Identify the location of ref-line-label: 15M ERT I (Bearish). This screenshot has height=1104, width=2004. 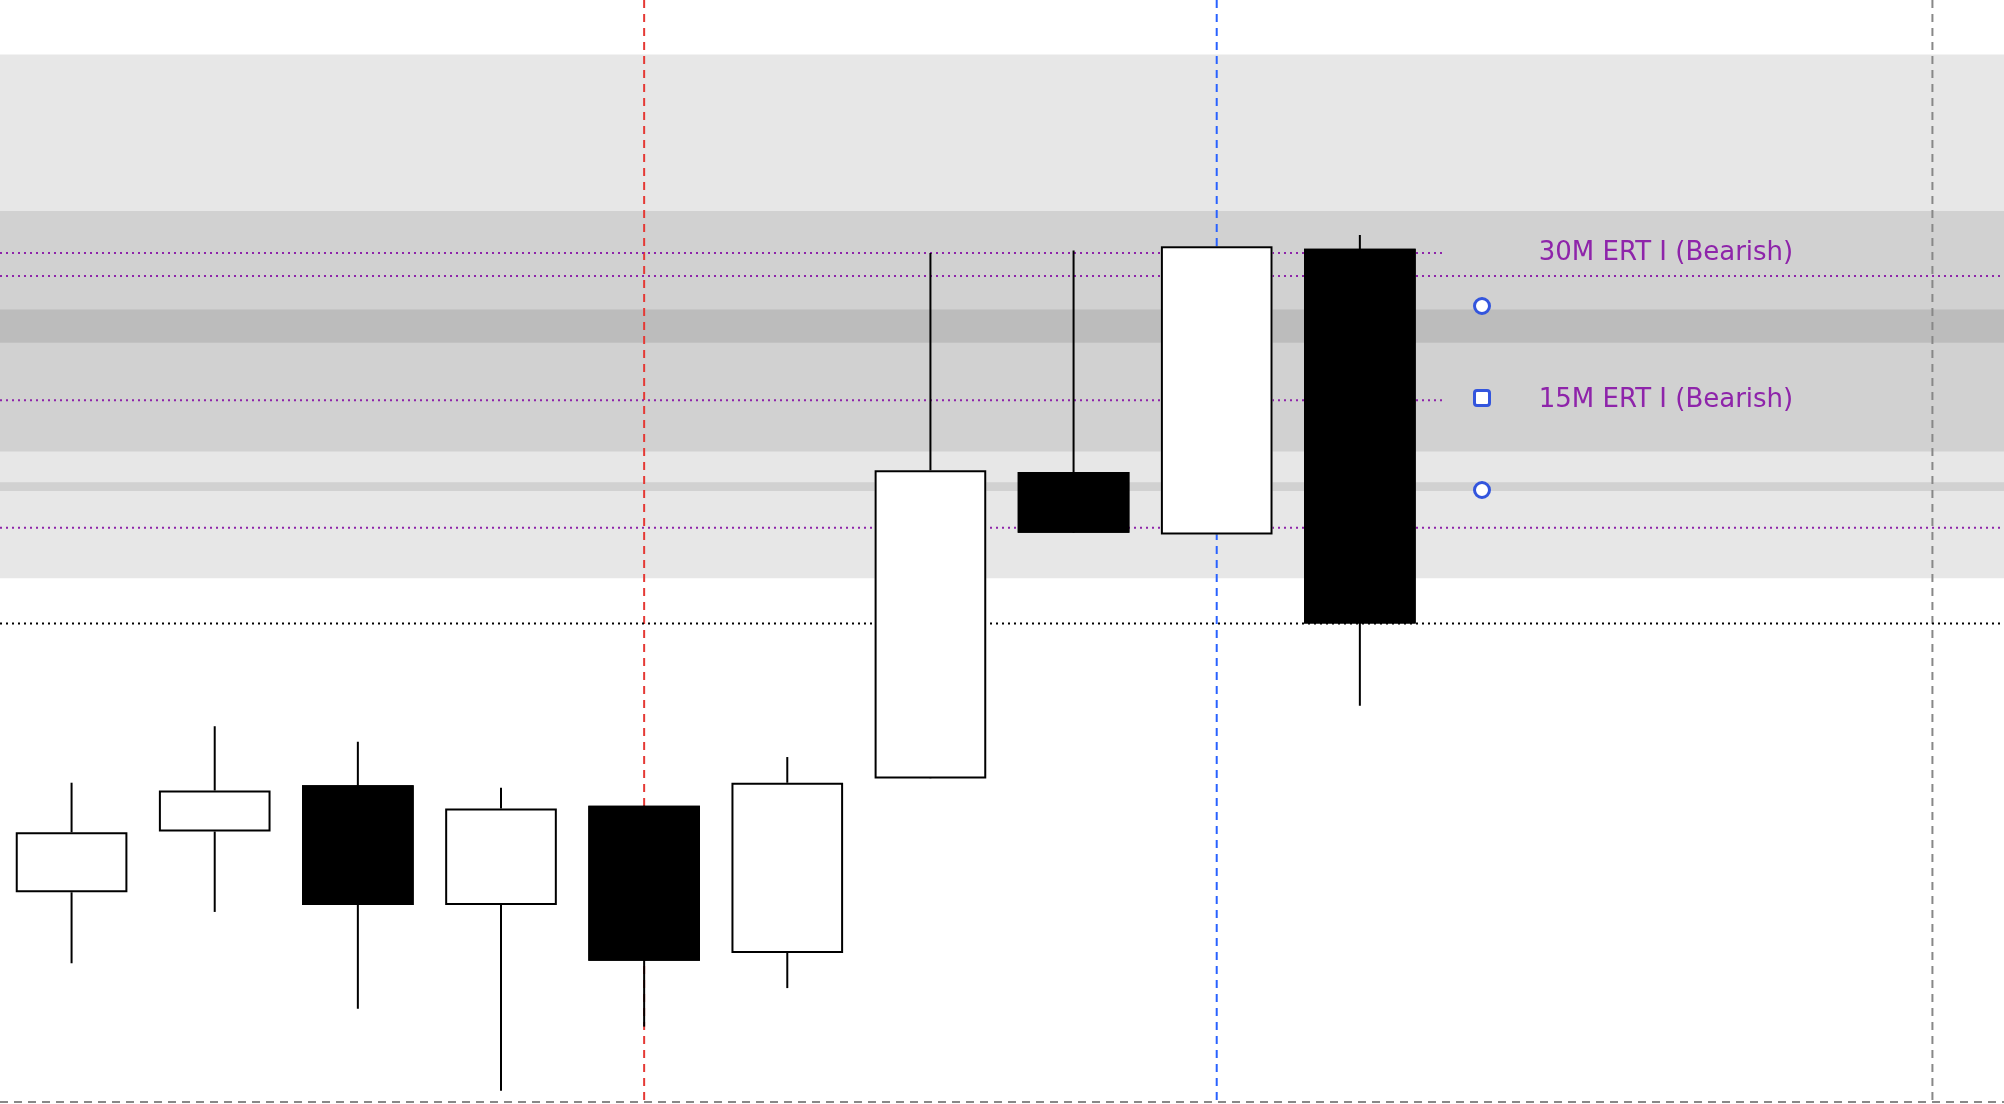
(1666, 397).